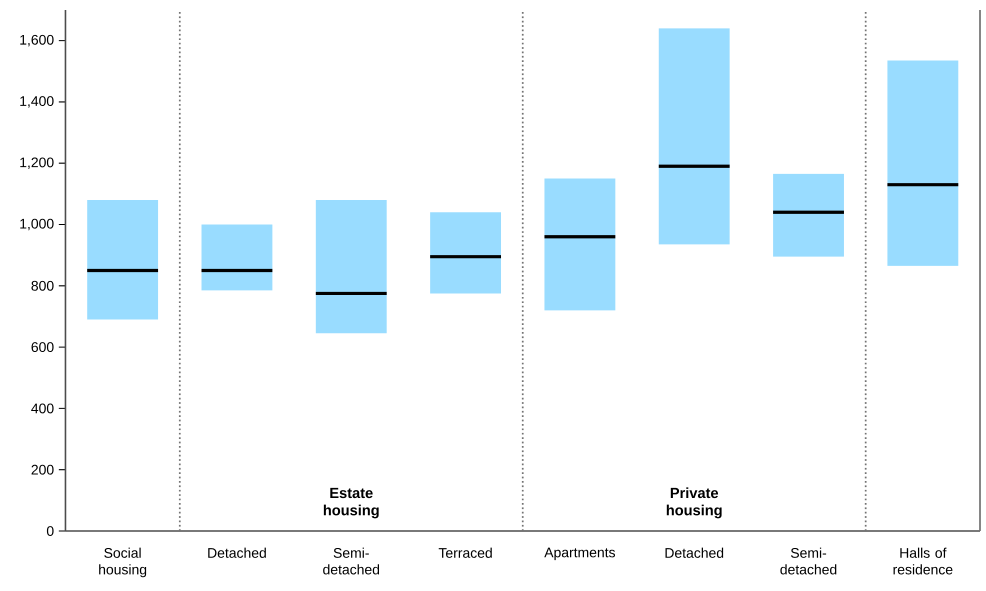 The image size is (986, 591). I want to click on y-tick-label: 1,200, so click(37, 164).